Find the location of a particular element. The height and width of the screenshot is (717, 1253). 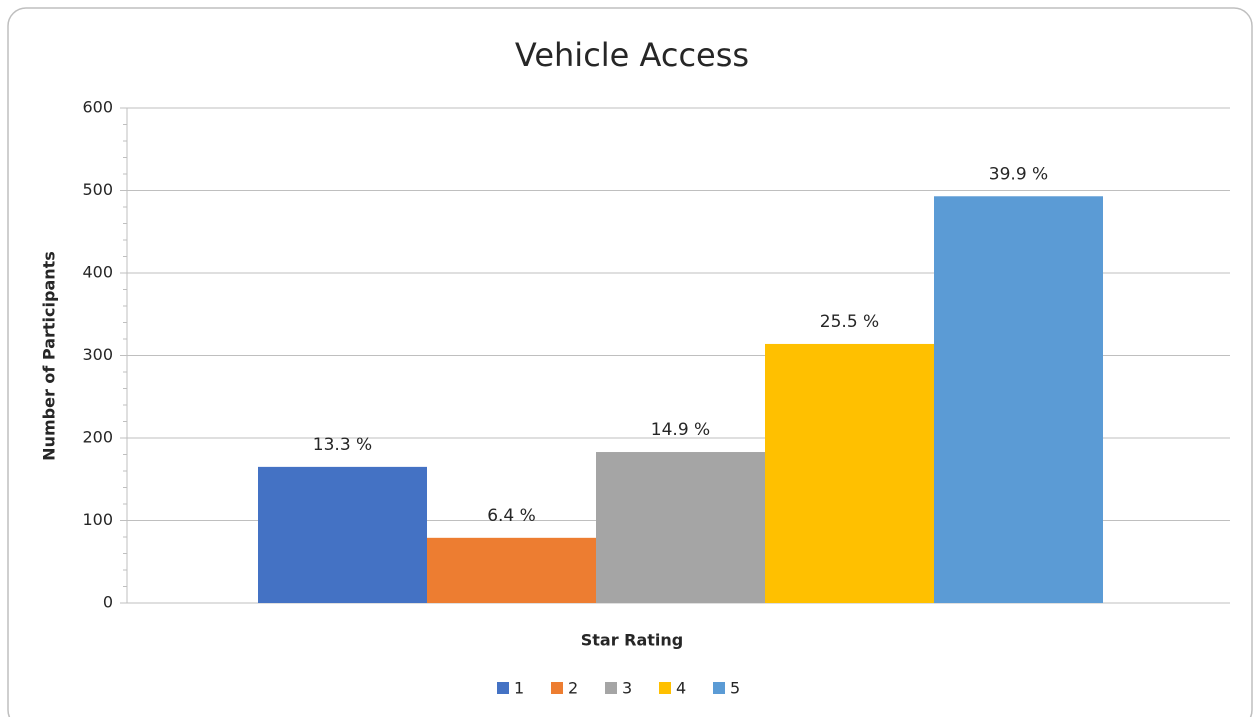

legend-label: 2 is located at coordinates (573, 688).